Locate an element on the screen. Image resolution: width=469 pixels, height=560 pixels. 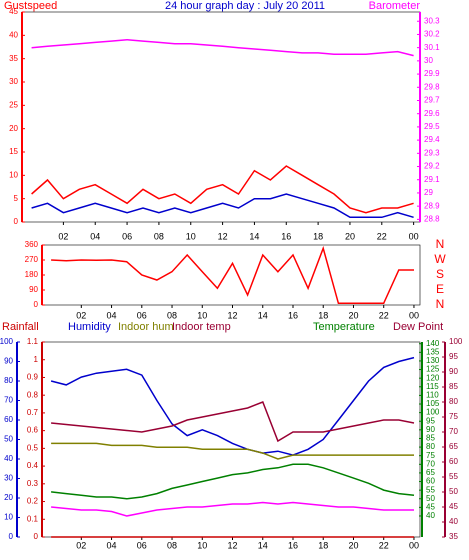
y-tick-label: 45 is located at coordinates (13, 11).